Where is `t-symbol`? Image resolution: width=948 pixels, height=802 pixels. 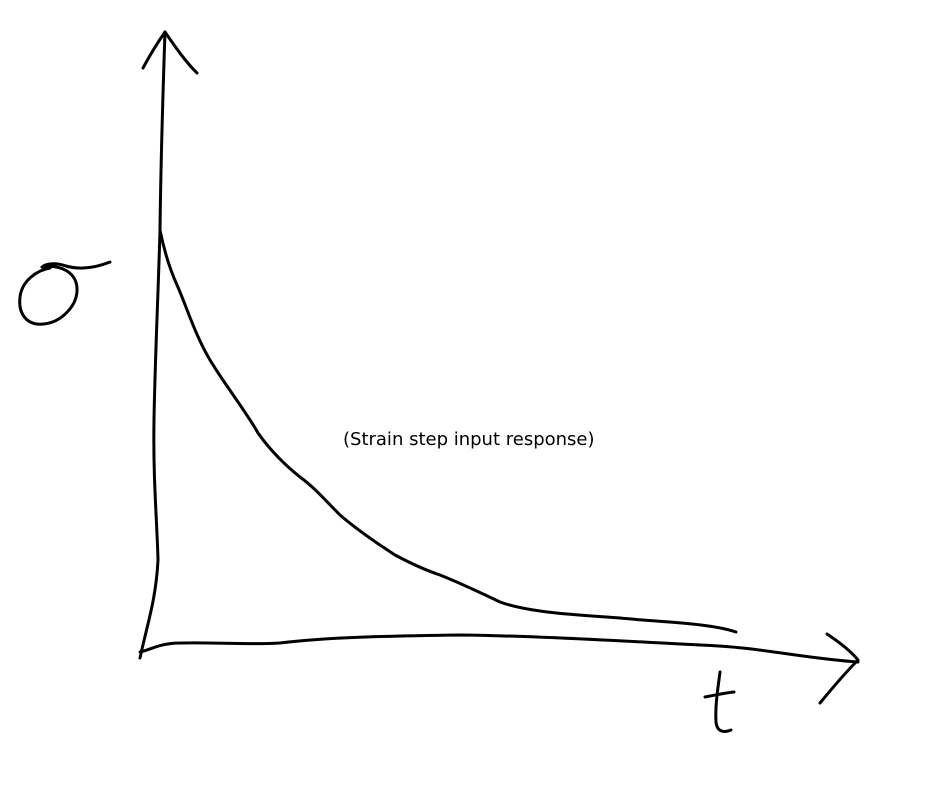 t-symbol is located at coordinates (719, 701).